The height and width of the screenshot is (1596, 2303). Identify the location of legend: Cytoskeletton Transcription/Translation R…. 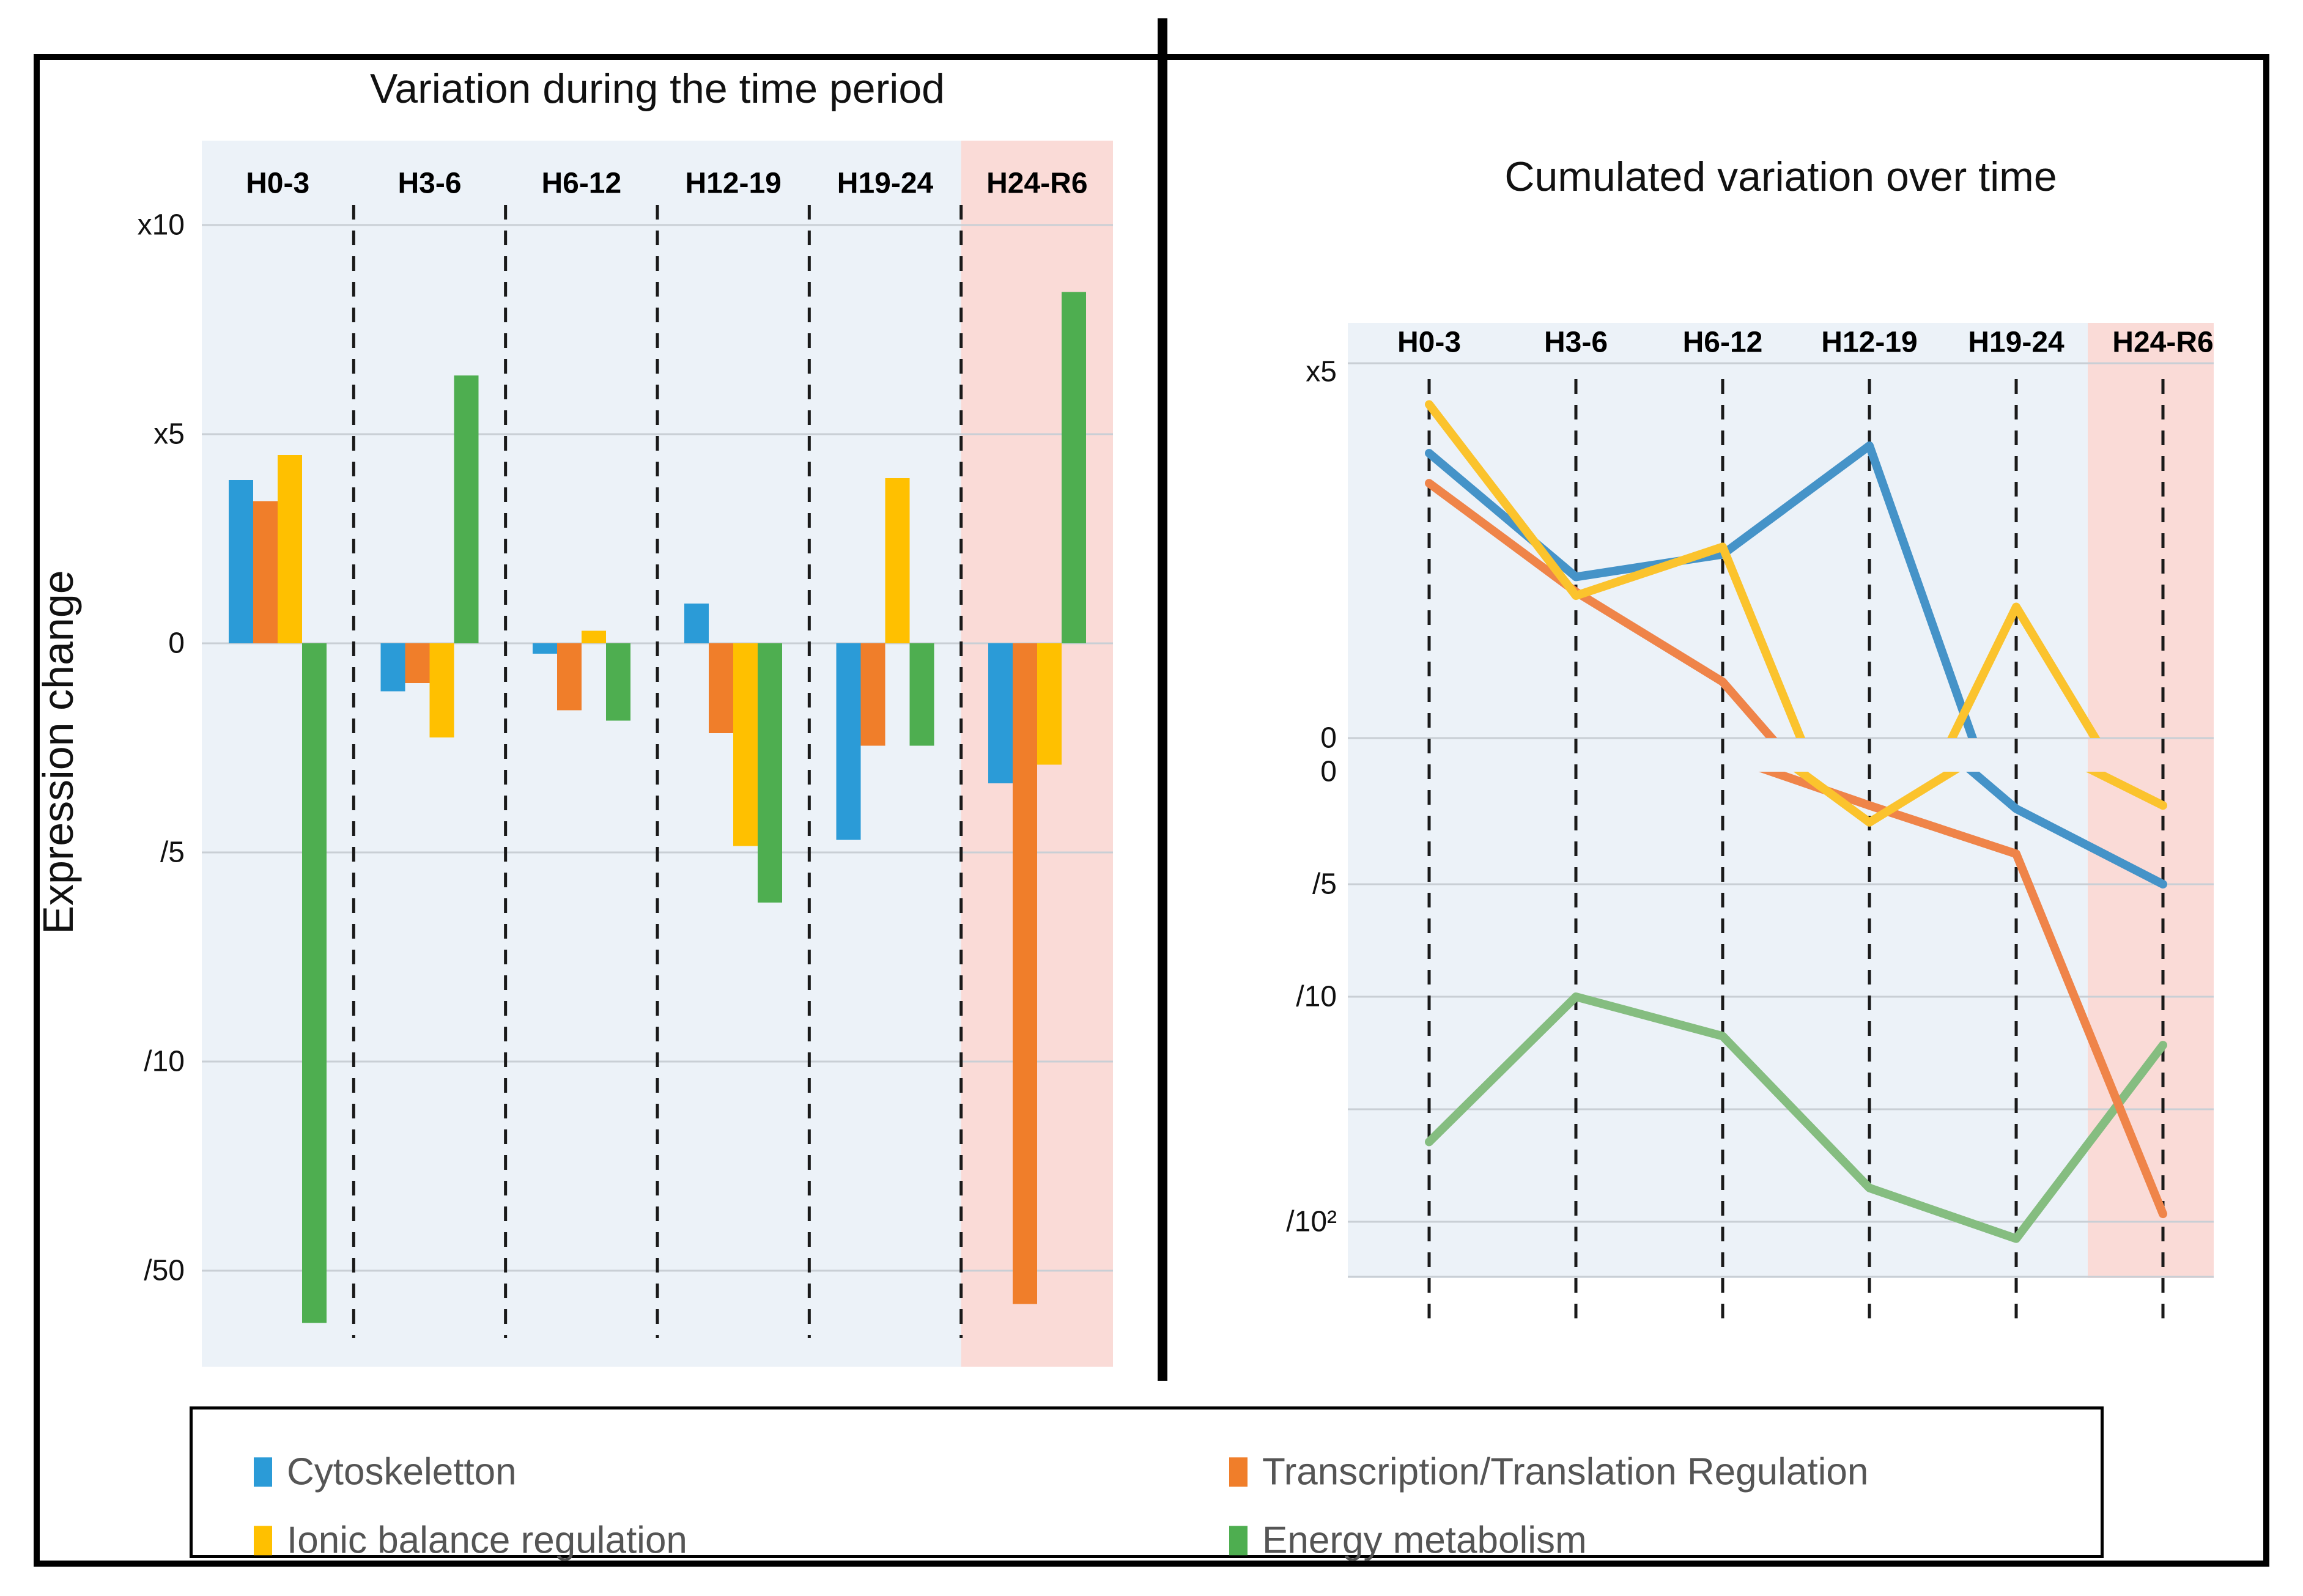
(1147, 1483).